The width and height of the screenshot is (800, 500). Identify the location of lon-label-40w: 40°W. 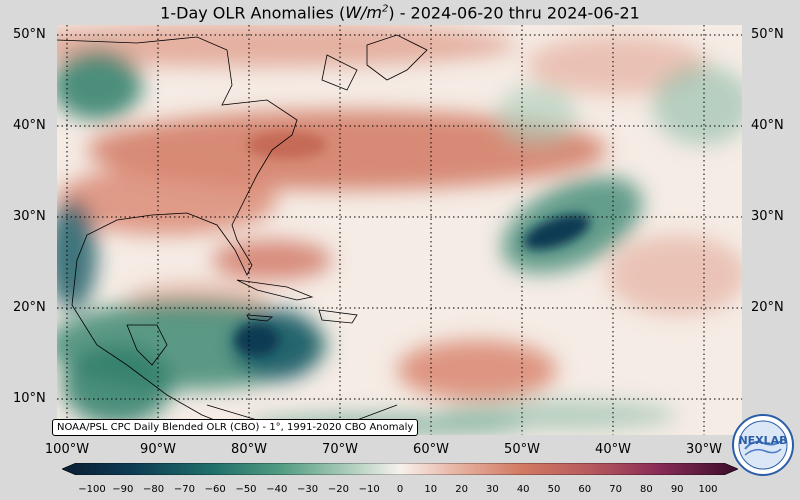
(613, 449).